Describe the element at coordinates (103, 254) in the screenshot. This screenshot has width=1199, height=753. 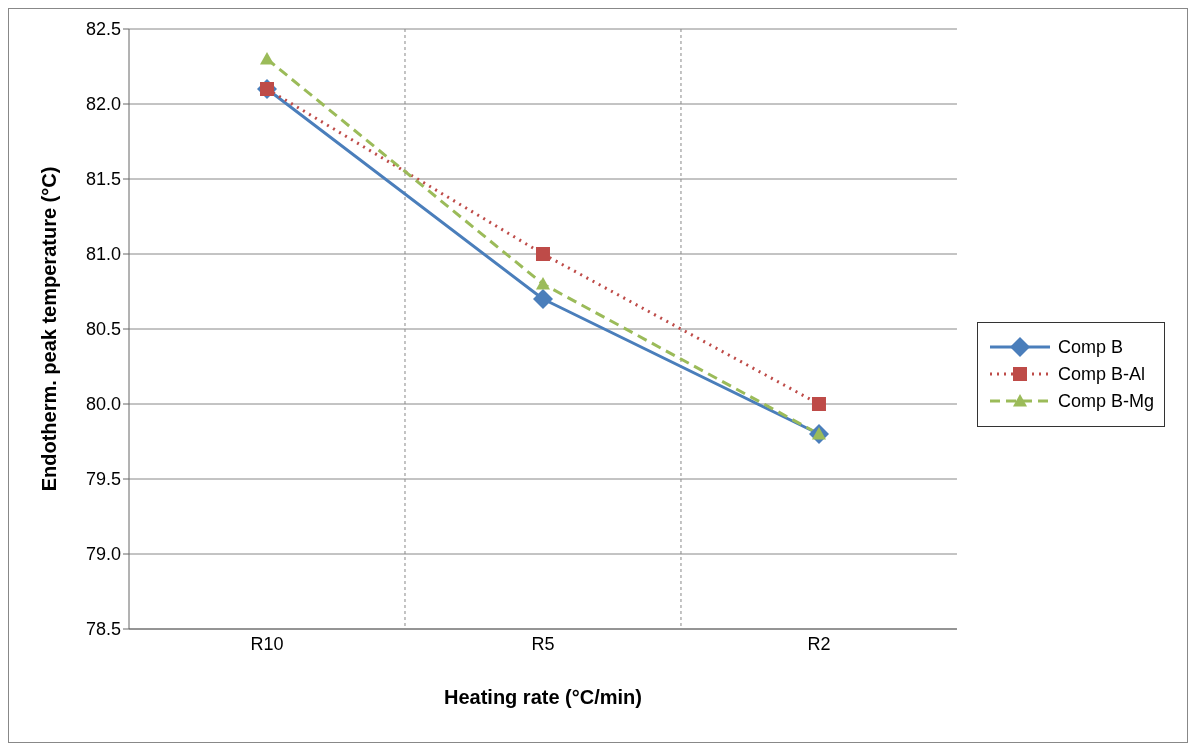
I see `y-tick-label: 81.0` at that location.